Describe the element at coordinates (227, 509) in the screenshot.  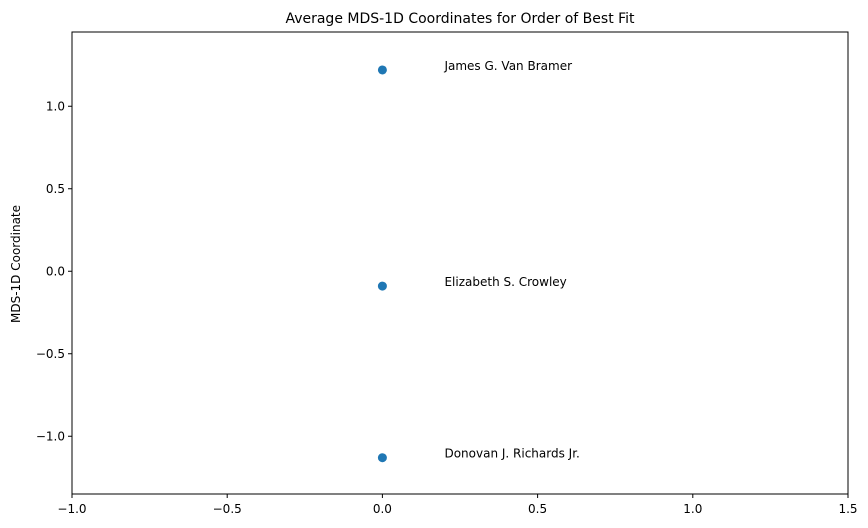
I see `x-tick-label: −0.5` at that location.